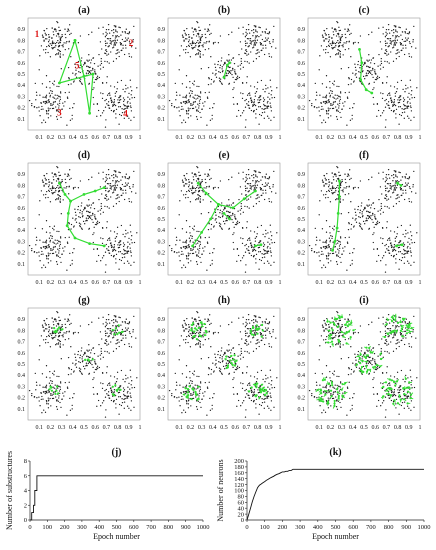 Image resolution: width=436 pixels, height=550 pixels. Describe the element at coordinates (87, 194) in the screenshot. I see `network-edge` at that location.